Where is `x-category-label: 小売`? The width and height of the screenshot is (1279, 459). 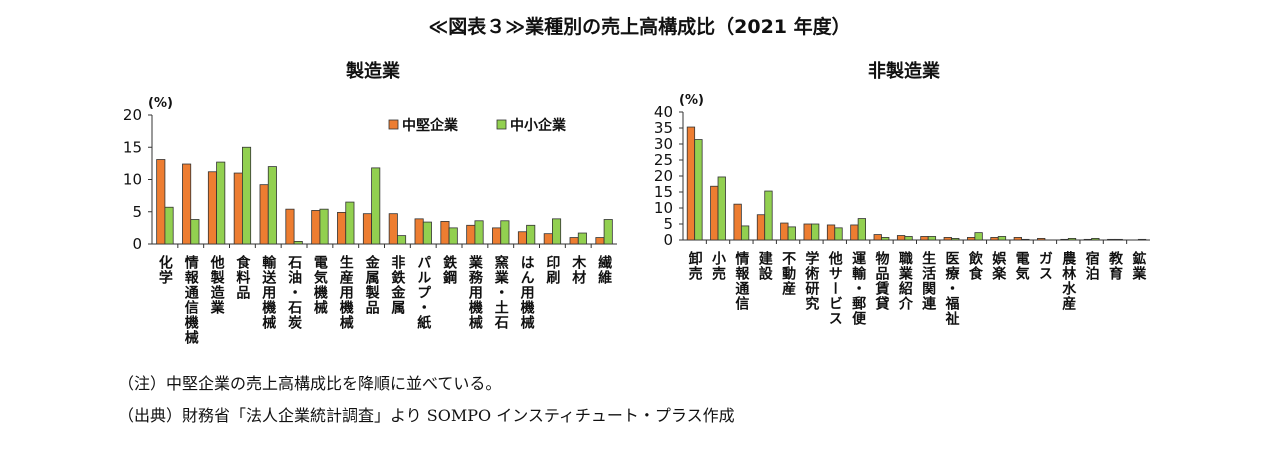
x-category-label: 小売 is located at coordinates (718, 266).